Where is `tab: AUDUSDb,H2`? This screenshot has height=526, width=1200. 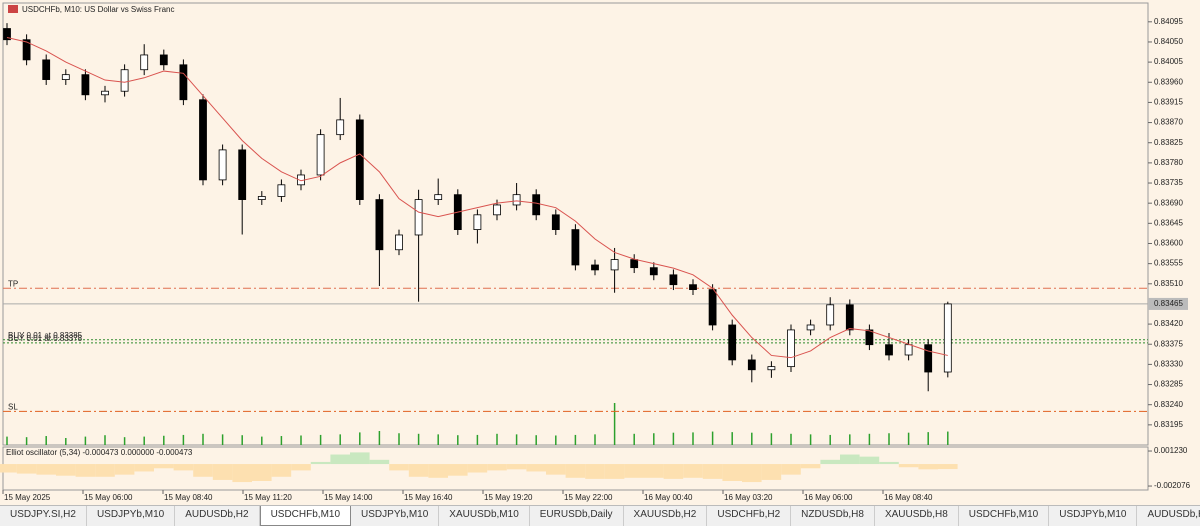
tab: AUDUSDb,H2 is located at coordinates (217, 516).